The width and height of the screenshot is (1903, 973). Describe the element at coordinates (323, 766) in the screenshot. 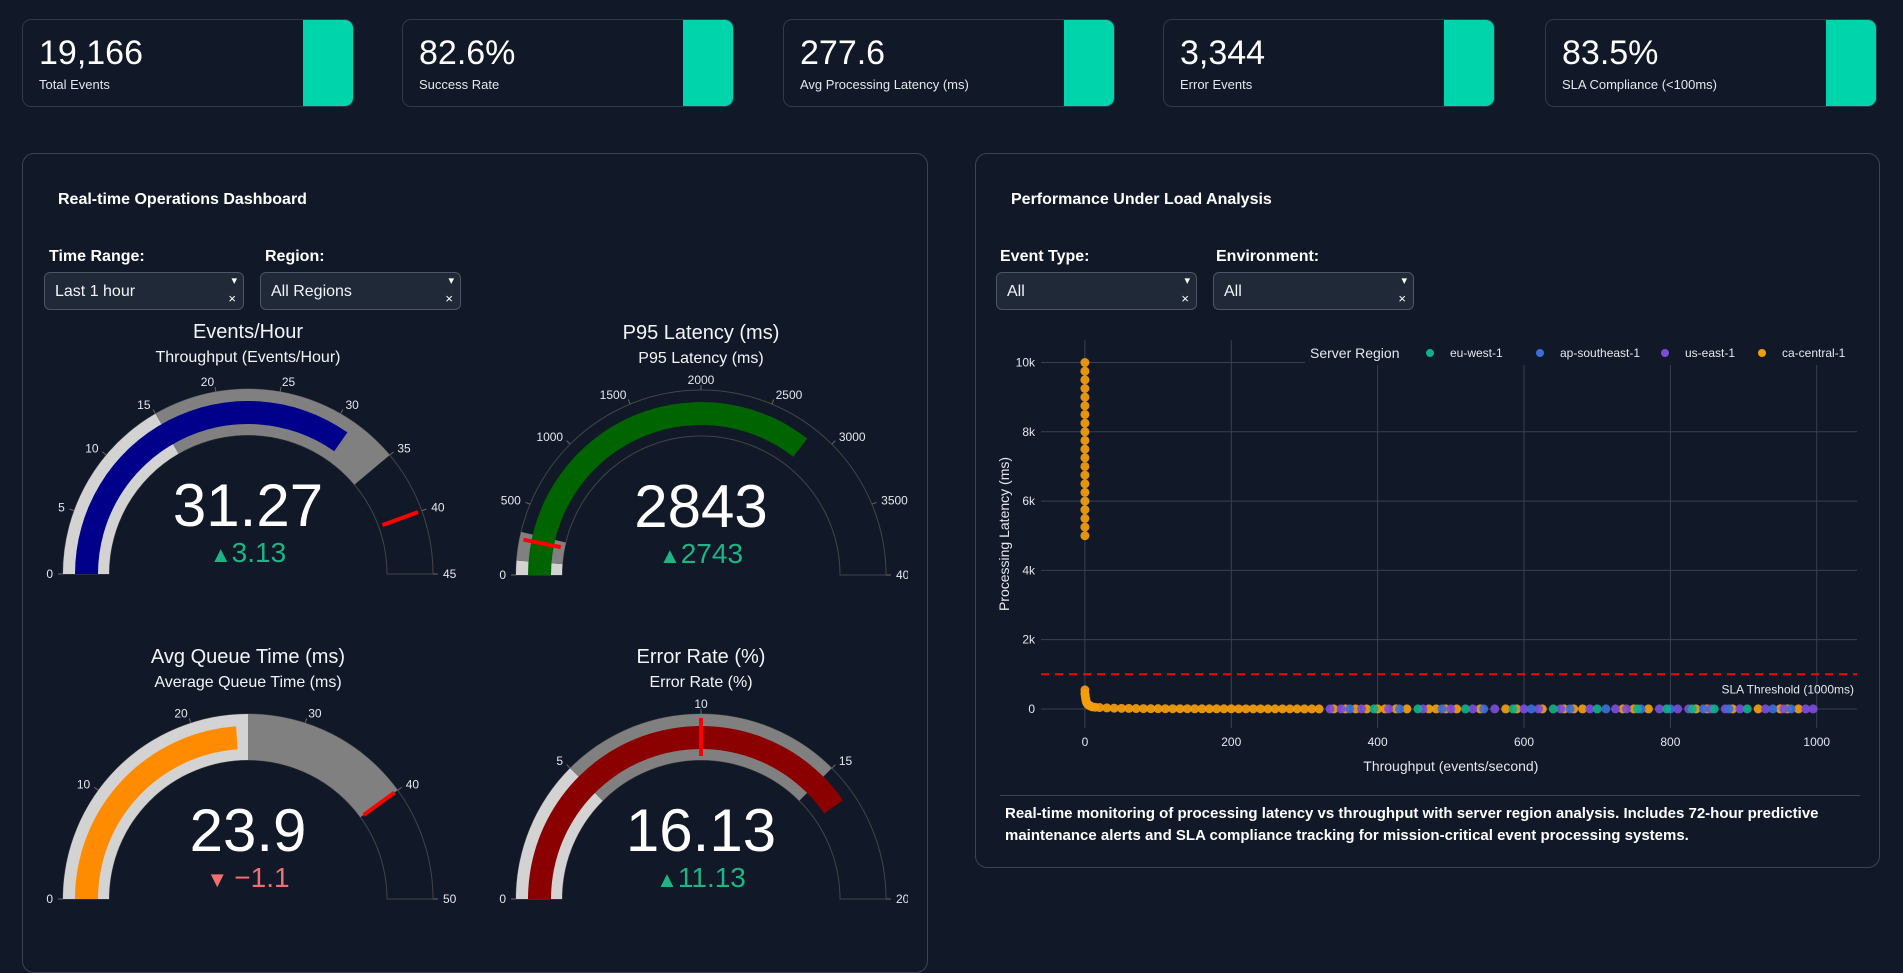

I see `gauge-step` at that location.